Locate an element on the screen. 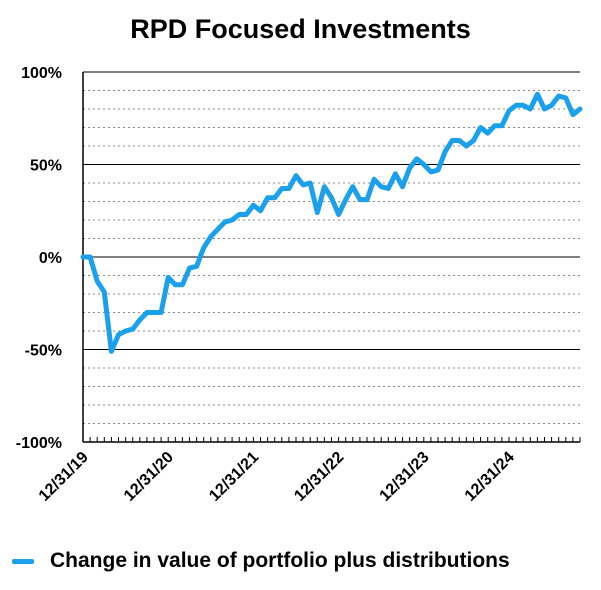  y-tick-label: -100% is located at coordinates (39, 443).